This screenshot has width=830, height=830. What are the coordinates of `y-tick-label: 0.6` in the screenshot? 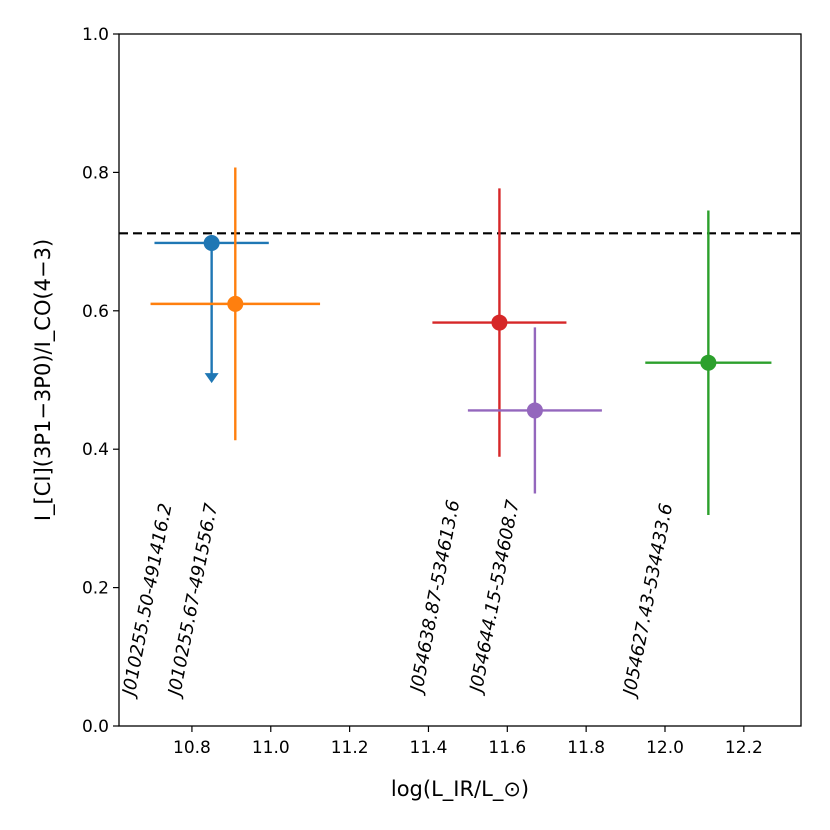 It's located at (95, 312).